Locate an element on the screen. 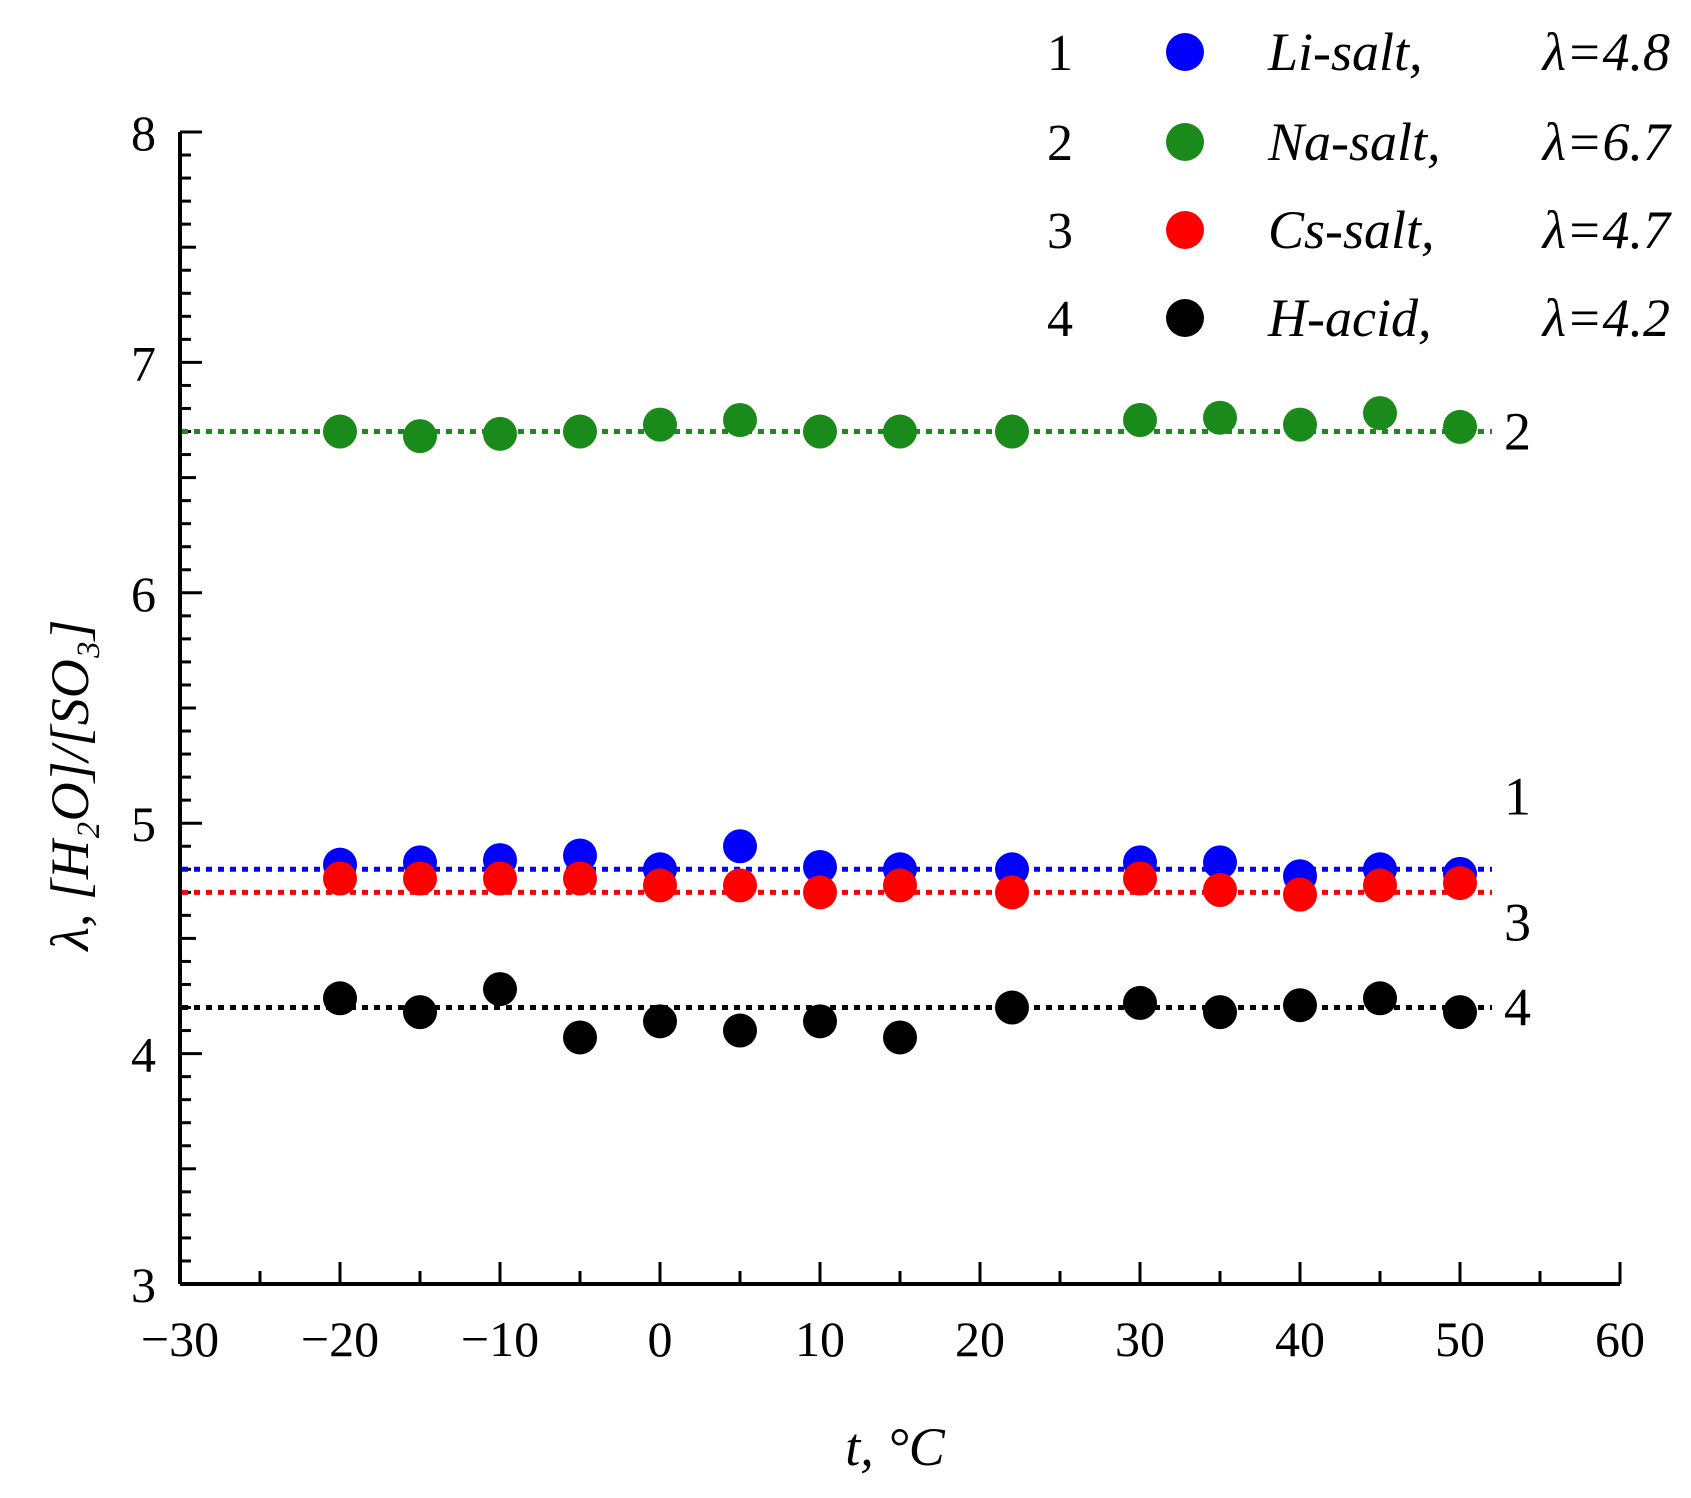 This screenshot has width=1691, height=1498. x-tick-label: 50 is located at coordinates (1460, 1339).